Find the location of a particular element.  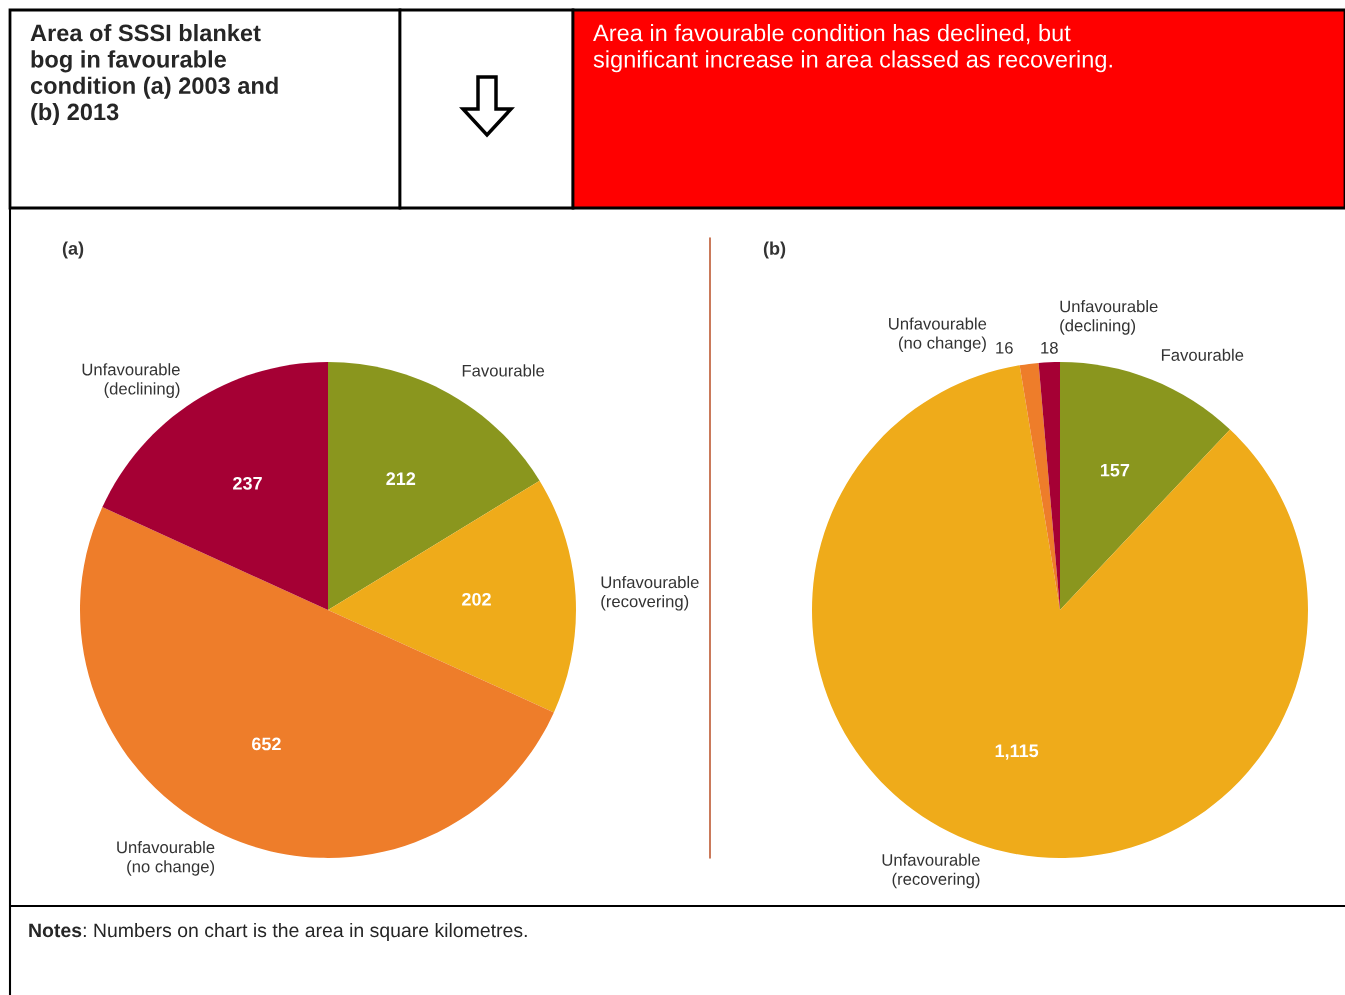

text: Notes: Numbers on chart is the area in square kilometres. is located at coordinates (278, 932).